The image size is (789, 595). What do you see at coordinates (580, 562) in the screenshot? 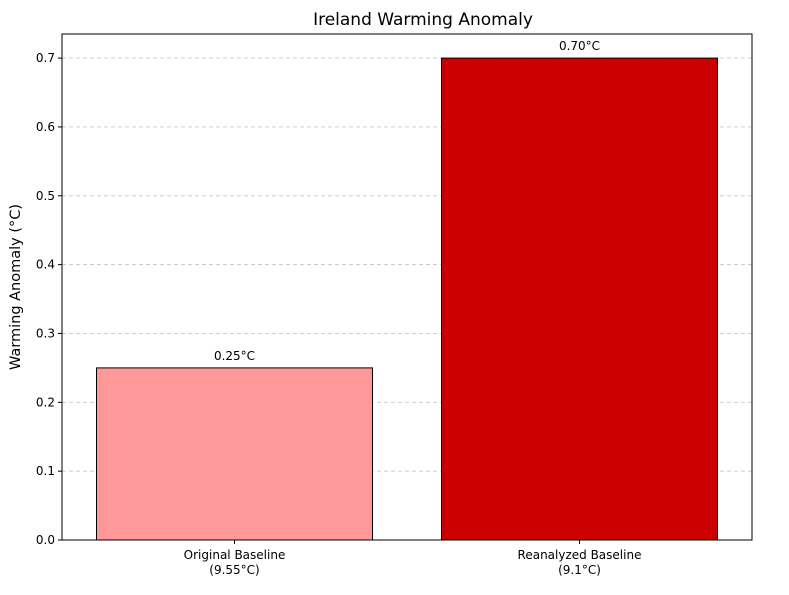
I see `x-tick-label: Reanalyzed Baseline (9.1°C)` at bounding box center [580, 562].